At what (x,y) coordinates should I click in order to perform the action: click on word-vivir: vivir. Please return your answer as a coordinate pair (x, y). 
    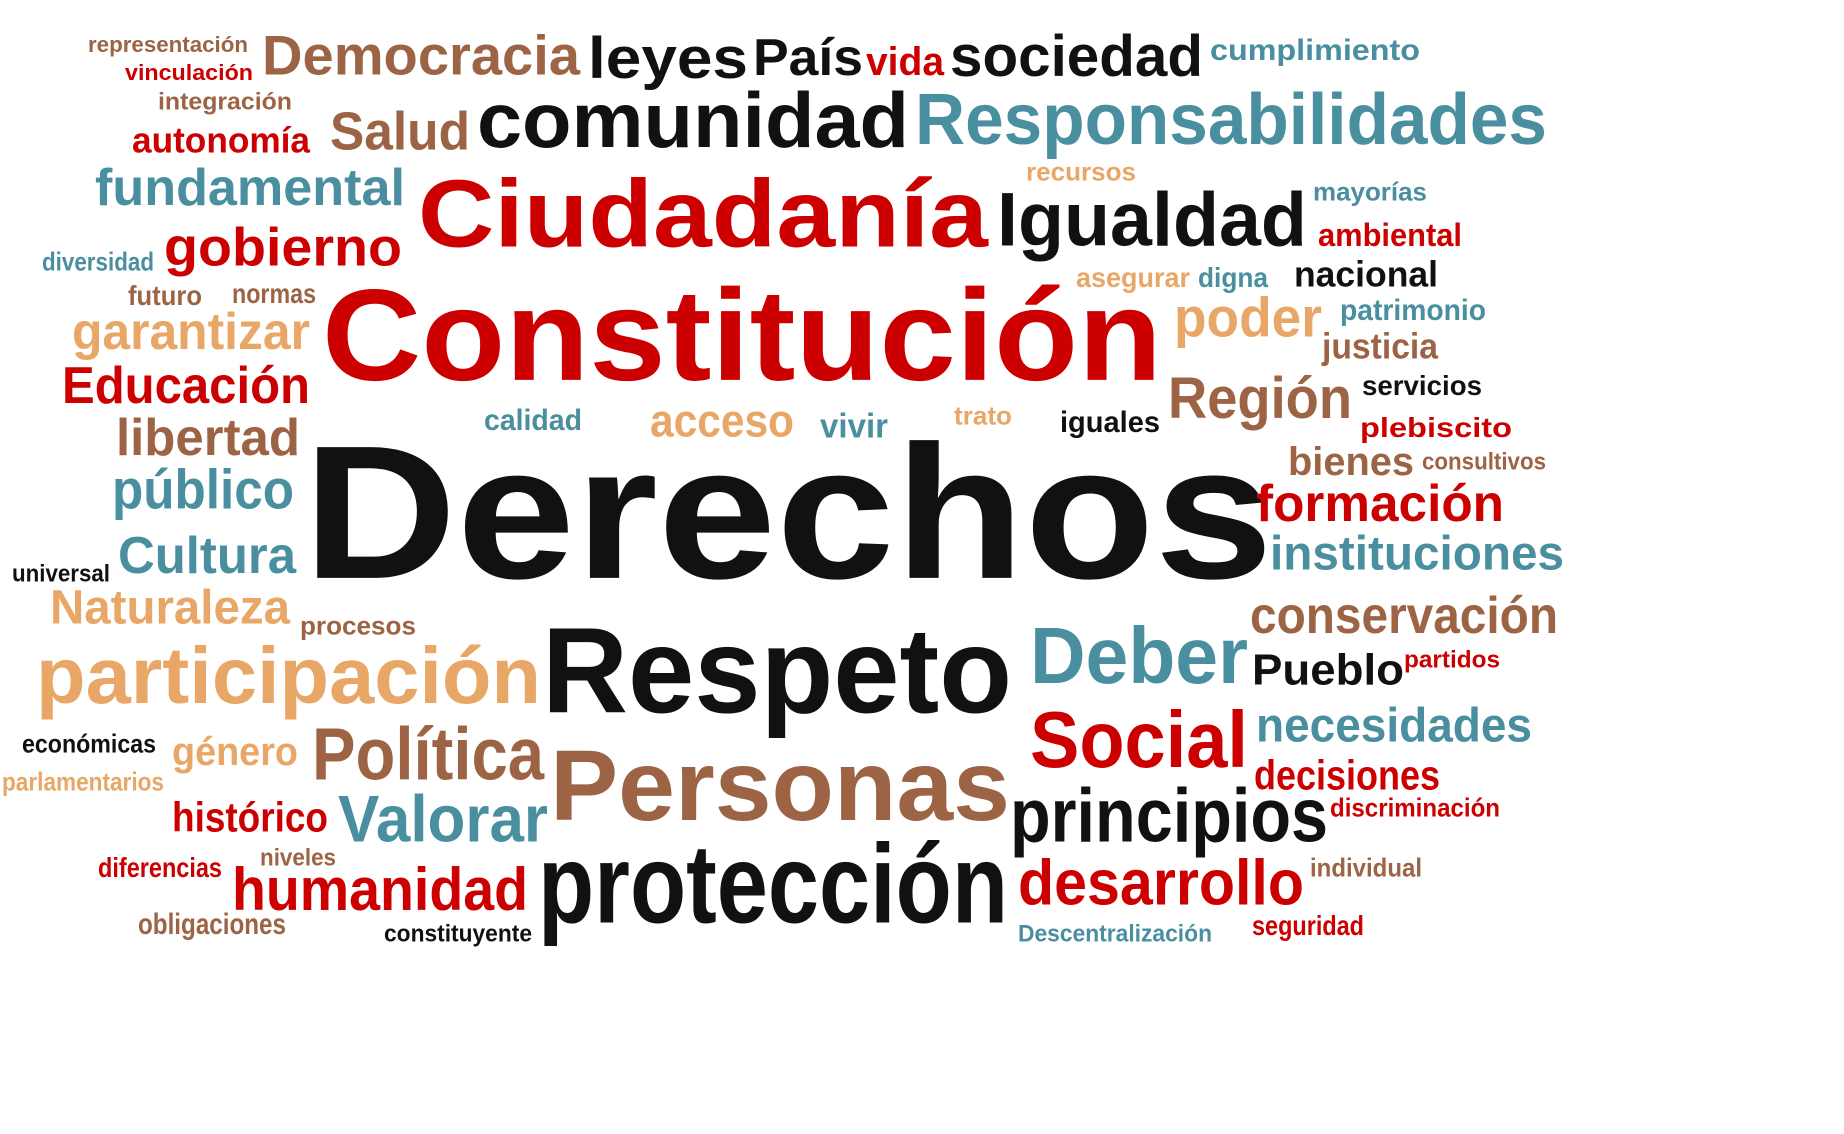
    Looking at the image, I should click on (854, 427).